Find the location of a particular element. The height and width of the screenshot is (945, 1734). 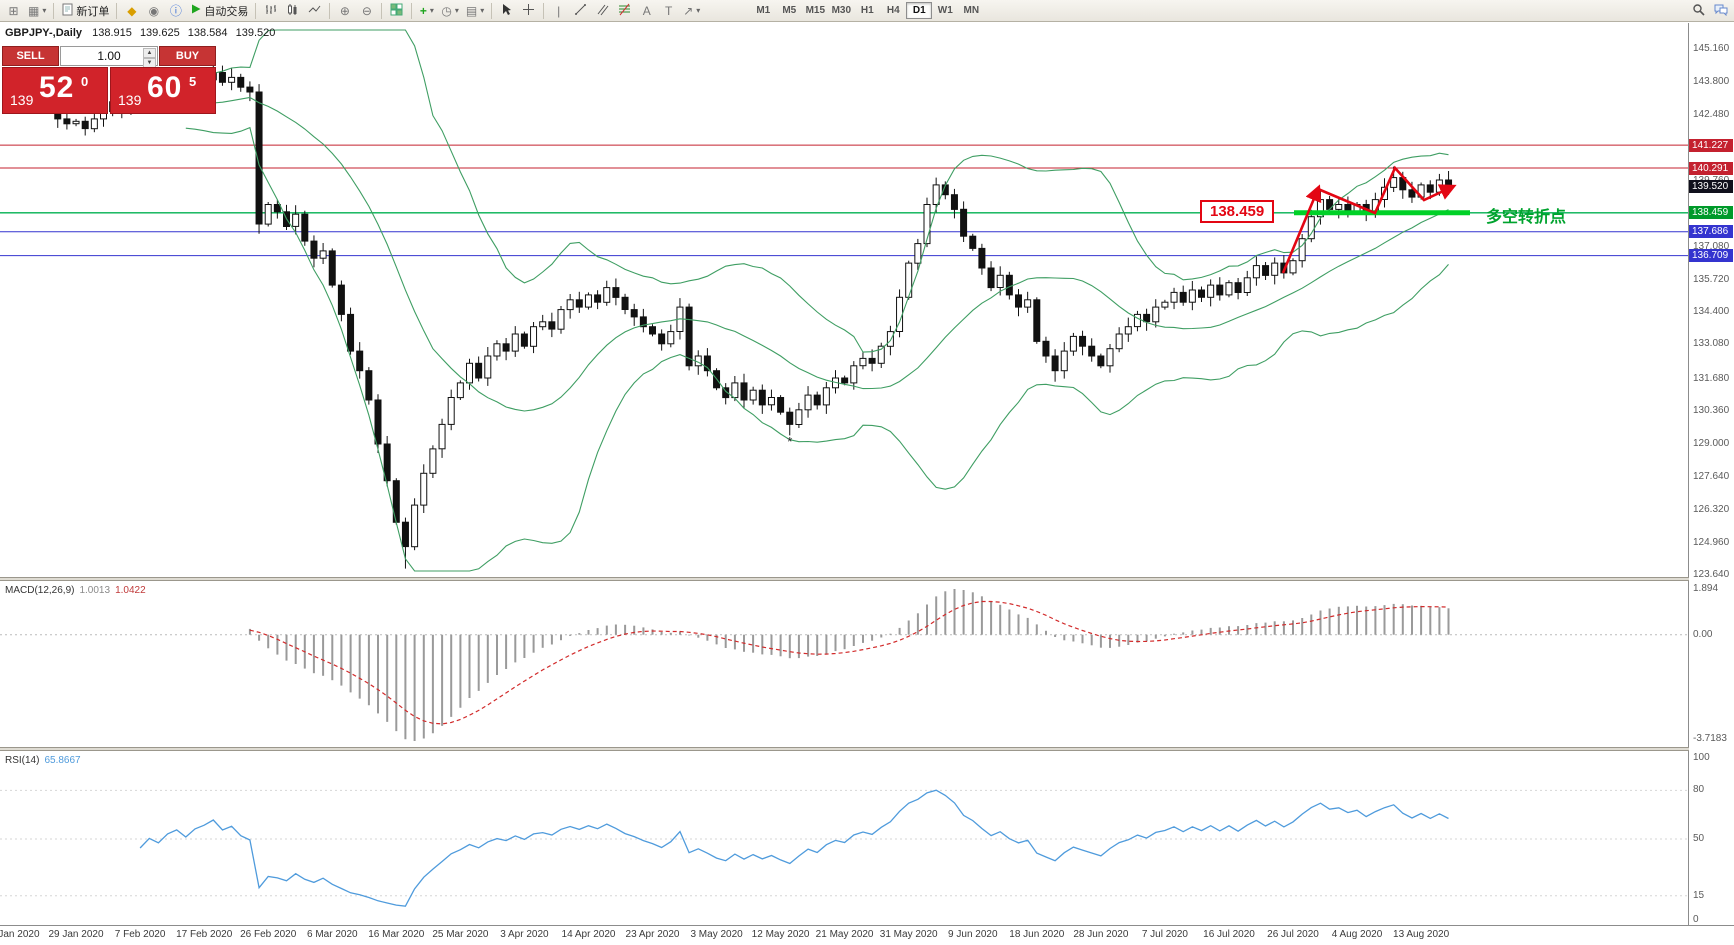

timeframe-button-d1: D1 is located at coordinates (919, 10).